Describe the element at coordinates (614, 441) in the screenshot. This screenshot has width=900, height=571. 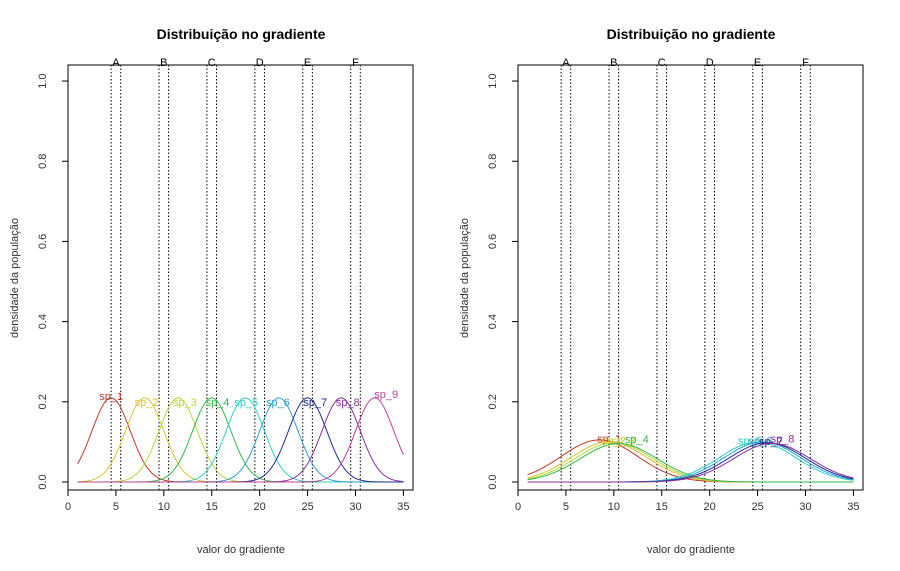
I see `right-series-label-sp_2: sp_2` at that location.